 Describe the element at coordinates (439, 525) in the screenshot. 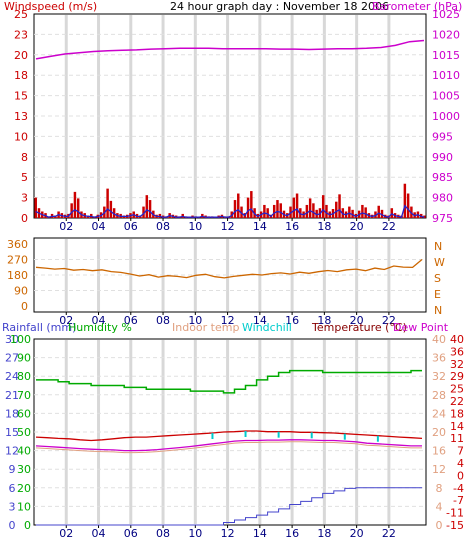

I see `indoor-tick-label: 0` at that location.